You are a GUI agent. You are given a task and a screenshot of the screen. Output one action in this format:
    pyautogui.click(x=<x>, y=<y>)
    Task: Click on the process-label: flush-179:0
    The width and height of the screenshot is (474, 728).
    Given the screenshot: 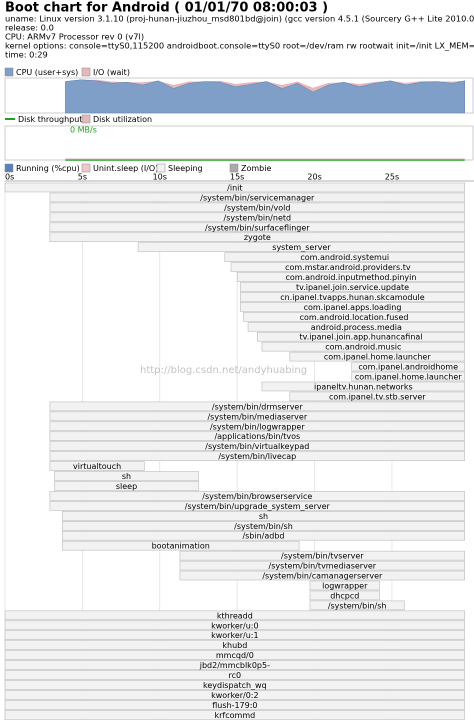 What is the action you would take?
    pyautogui.click(x=234, y=705)
    